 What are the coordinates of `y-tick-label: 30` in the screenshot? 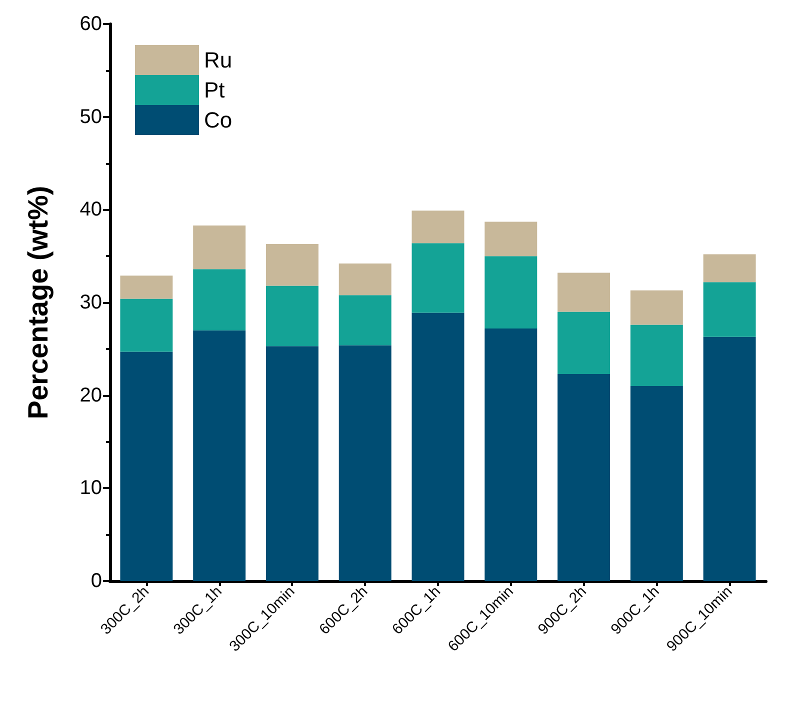 It's located at (91, 303).